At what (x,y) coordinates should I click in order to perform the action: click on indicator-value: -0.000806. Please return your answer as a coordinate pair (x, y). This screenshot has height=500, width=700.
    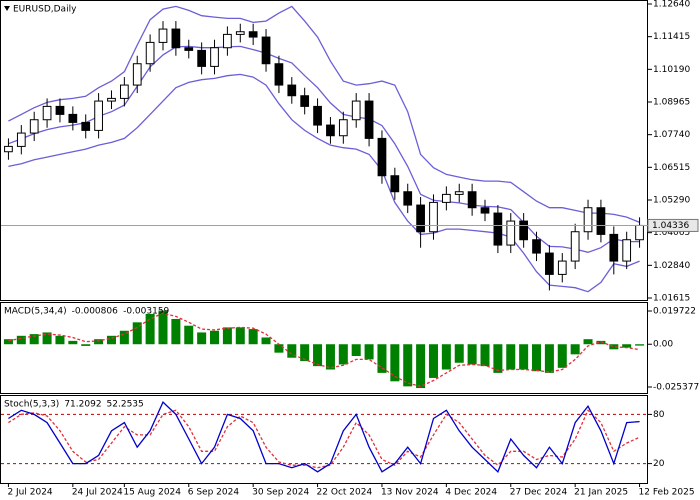
    Looking at the image, I should click on (95, 312).